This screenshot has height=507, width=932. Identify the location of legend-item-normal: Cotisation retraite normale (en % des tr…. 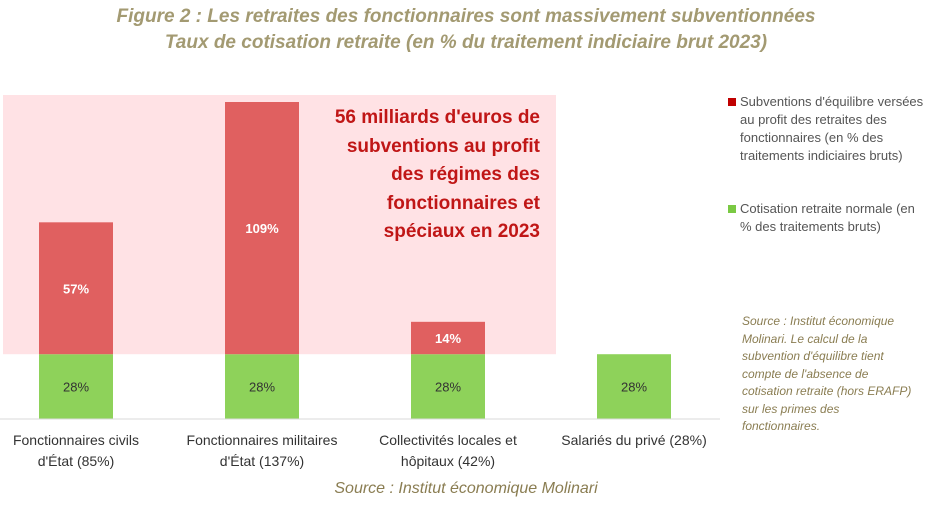
(828, 218).